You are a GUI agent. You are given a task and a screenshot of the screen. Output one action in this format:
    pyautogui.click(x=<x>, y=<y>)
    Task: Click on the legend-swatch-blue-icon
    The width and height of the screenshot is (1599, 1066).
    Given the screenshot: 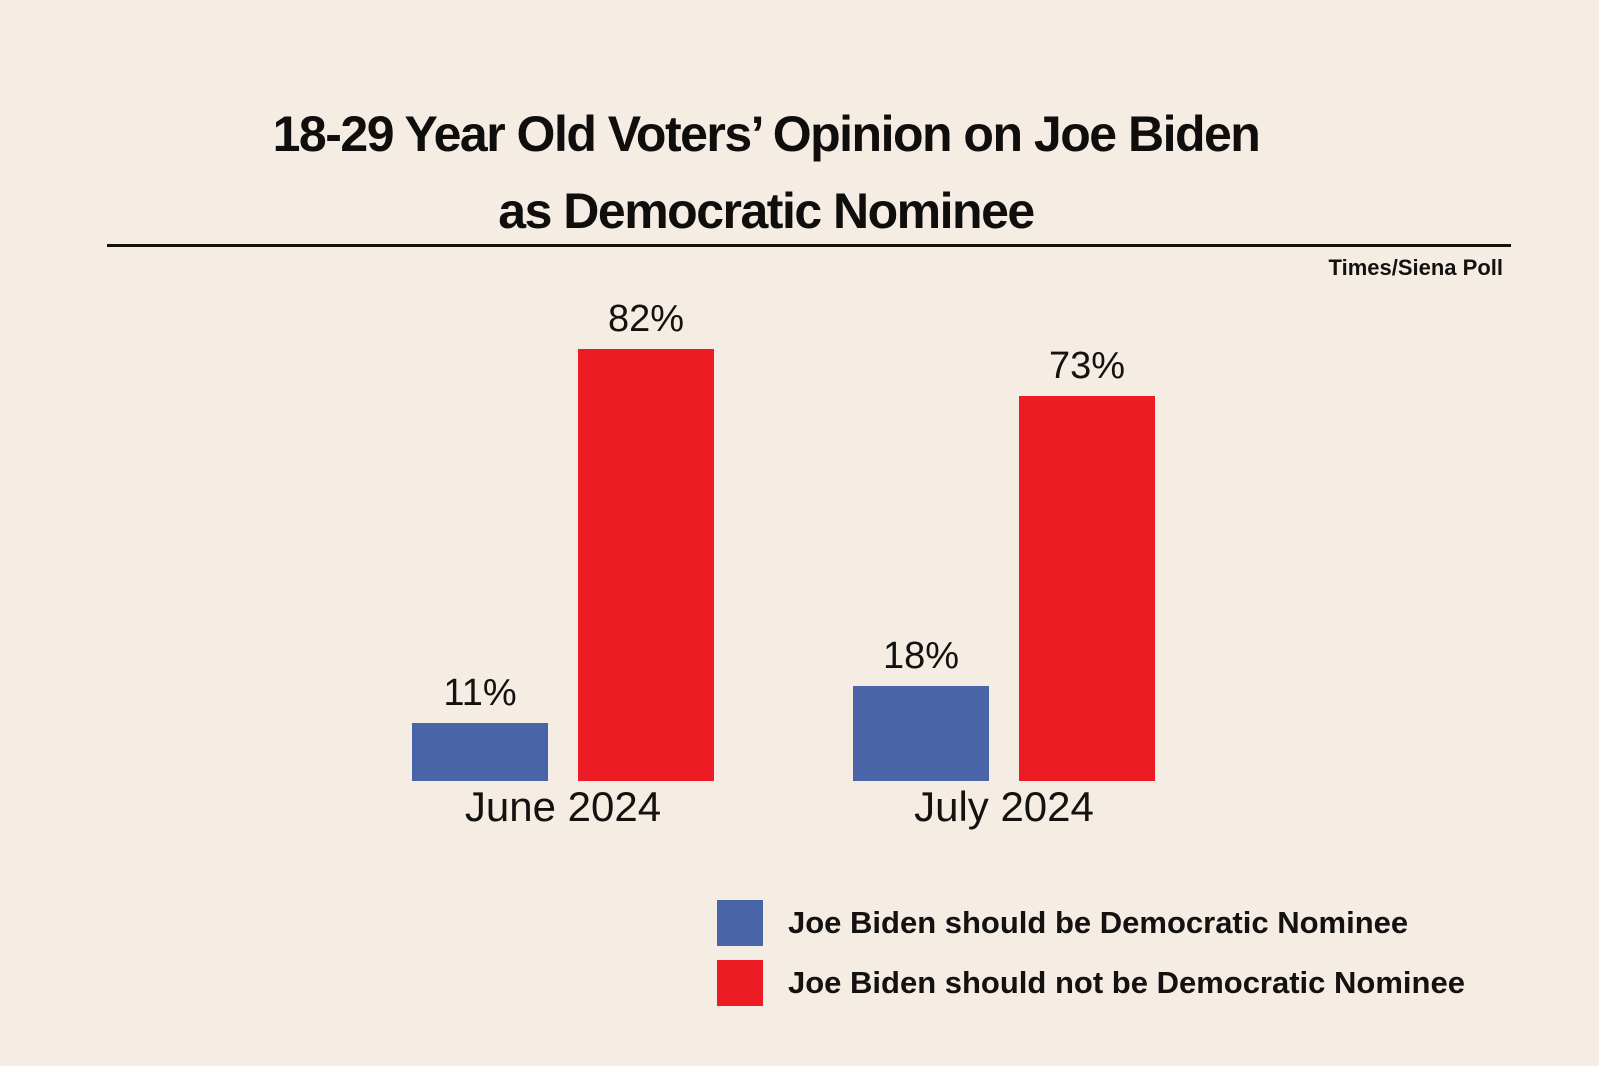 What is the action you would take?
    pyautogui.click(x=740, y=923)
    